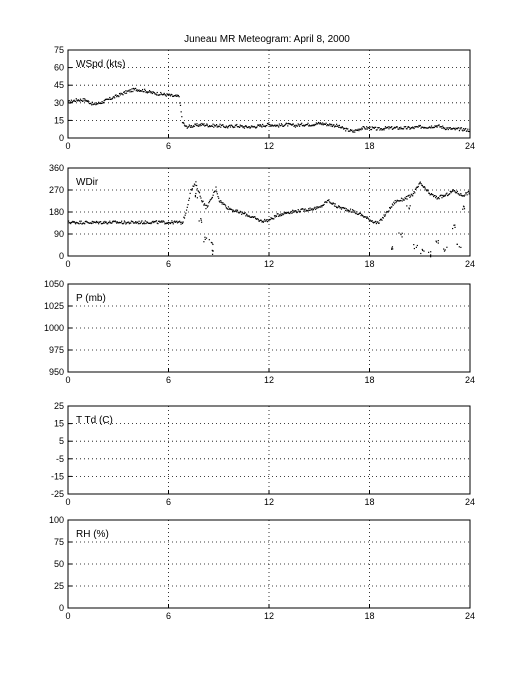 The height and width of the screenshot is (683, 520). What do you see at coordinates (92, 534) in the screenshot?
I see `panel-label: RH (%)` at bounding box center [92, 534].